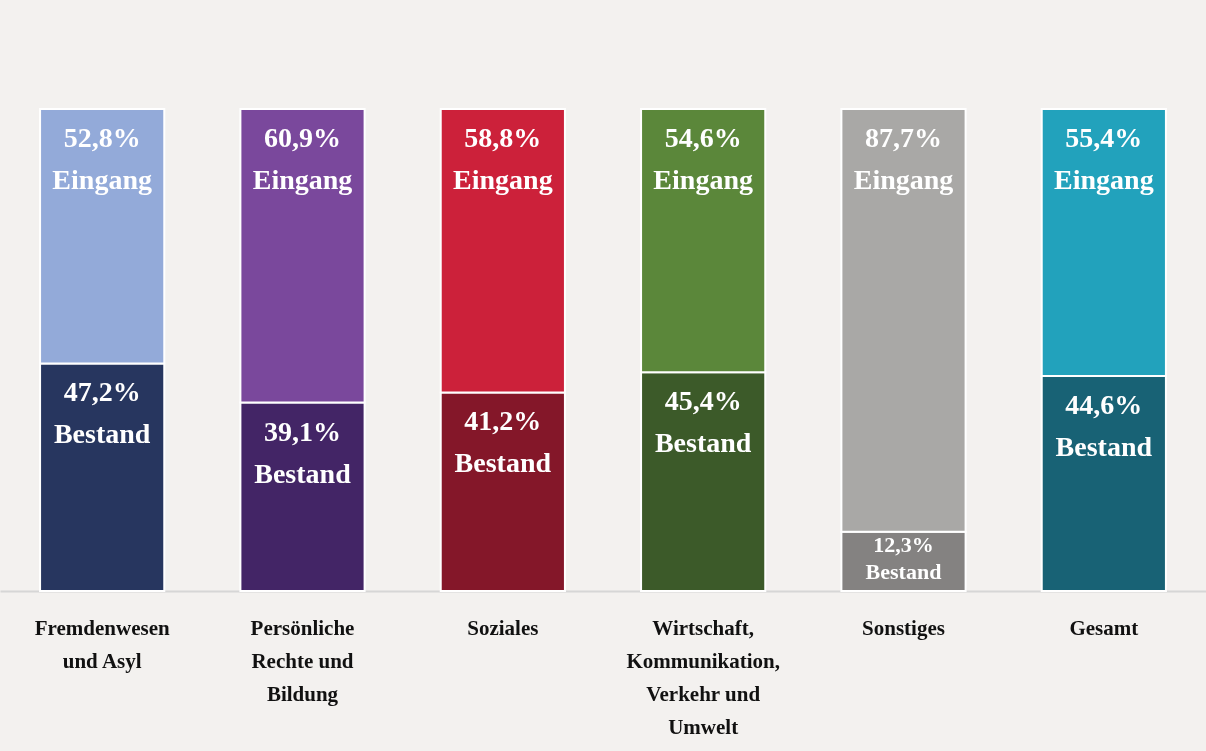  I want to click on data-label: 39,1%, so click(302, 431).